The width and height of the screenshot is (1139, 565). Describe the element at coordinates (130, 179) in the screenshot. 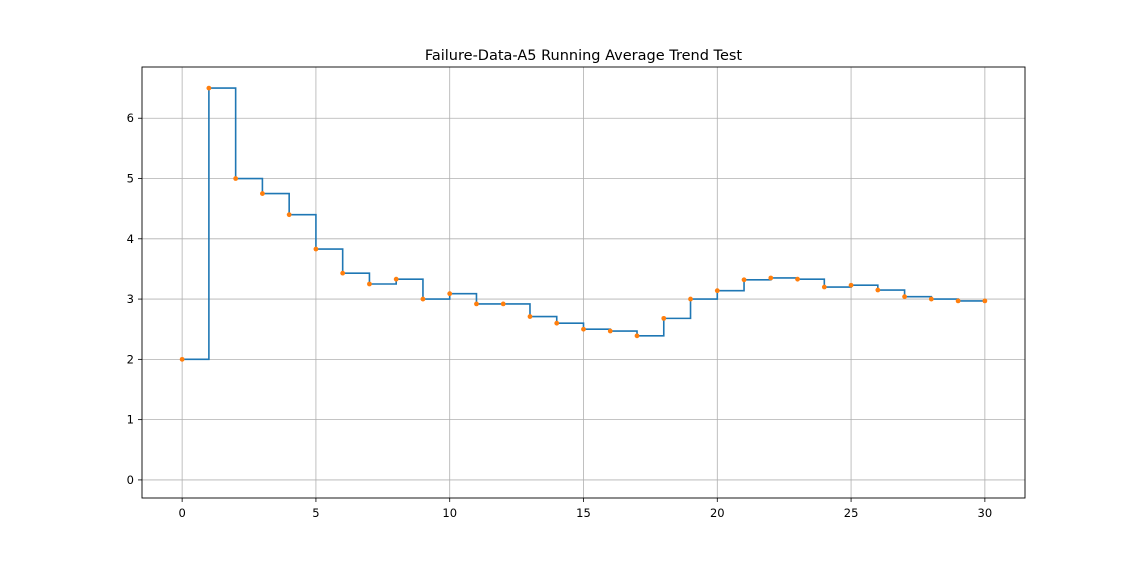

I see `y-tick-label: 5` at that location.